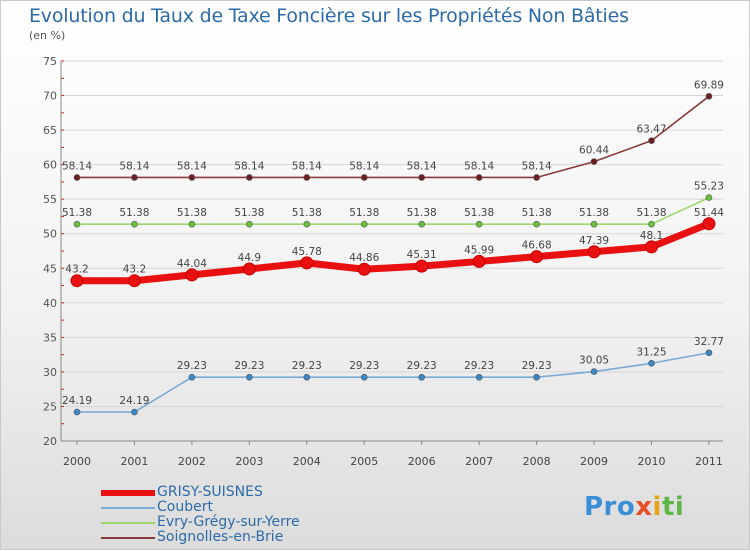 The width and height of the screenshot is (750, 551). I want to click on series-line-evry-gr-gy-sur-yerre, so click(393, 210).